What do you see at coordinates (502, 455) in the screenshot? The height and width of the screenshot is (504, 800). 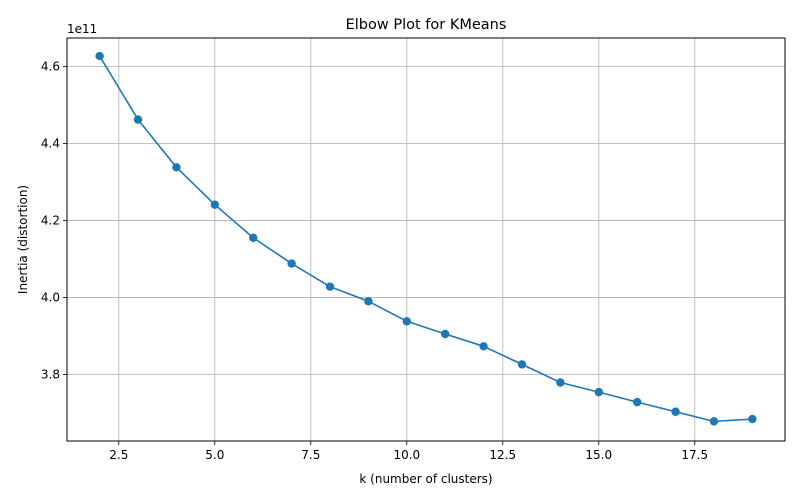 I see `x-tick-label: 12.5` at bounding box center [502, 455].